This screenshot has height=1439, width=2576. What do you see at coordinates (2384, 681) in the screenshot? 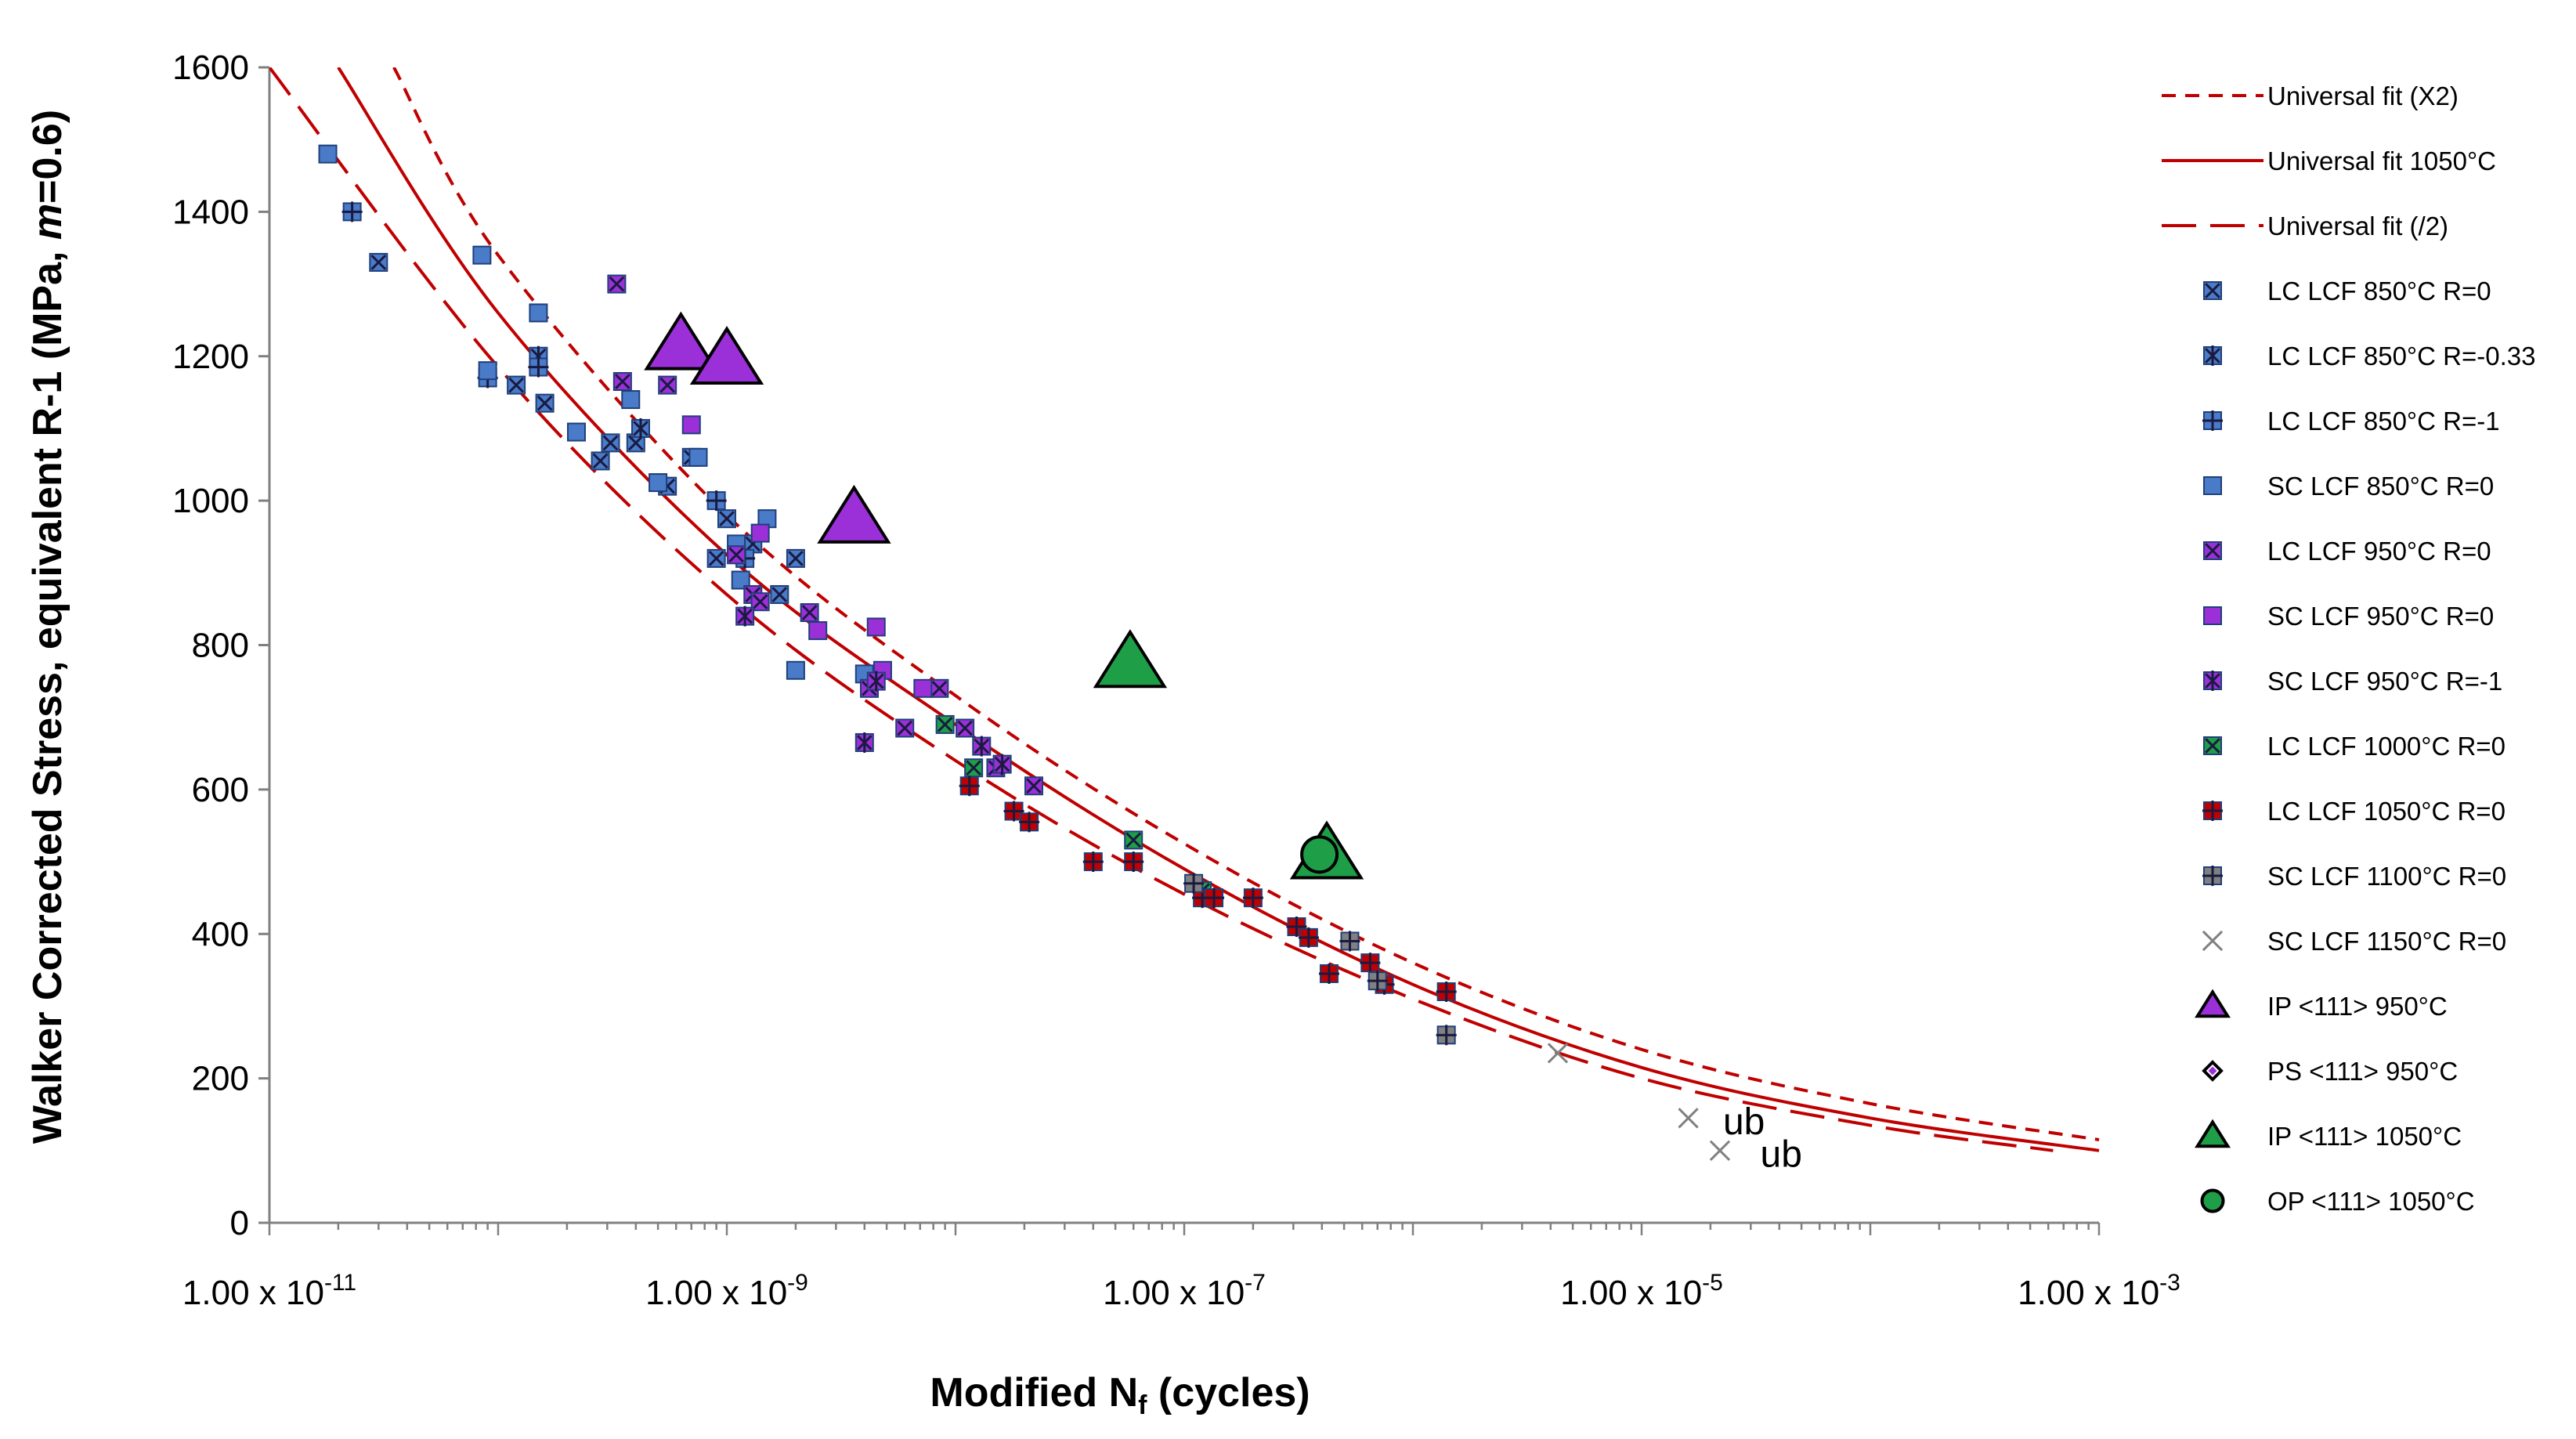
I see `legend-label: SC LCF 950°C R=-1` at bounding box center [2384, 681].